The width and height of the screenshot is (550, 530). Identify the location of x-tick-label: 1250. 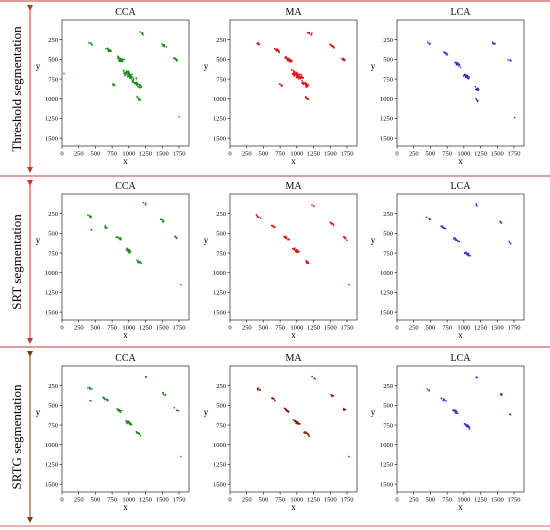
(313, 500).